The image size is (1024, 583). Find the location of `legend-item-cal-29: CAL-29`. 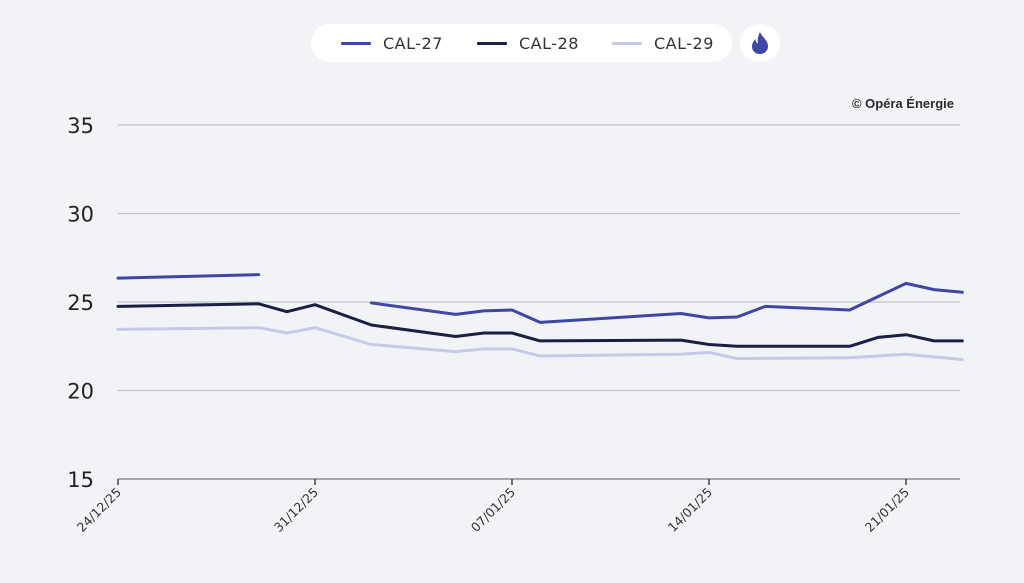

legend-item-cal-29: CAL-29 is located at coordinates (663, 43).